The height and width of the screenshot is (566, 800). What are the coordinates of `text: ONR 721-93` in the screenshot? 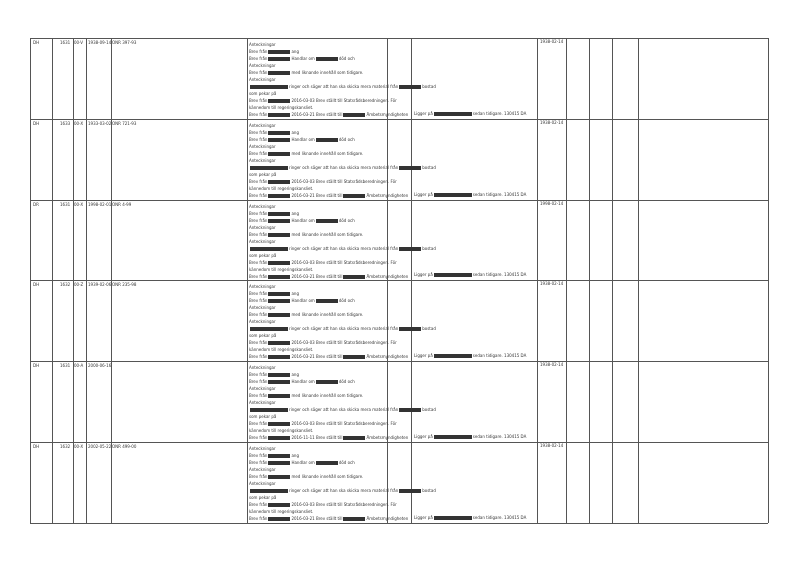 It's located at (124, 123).